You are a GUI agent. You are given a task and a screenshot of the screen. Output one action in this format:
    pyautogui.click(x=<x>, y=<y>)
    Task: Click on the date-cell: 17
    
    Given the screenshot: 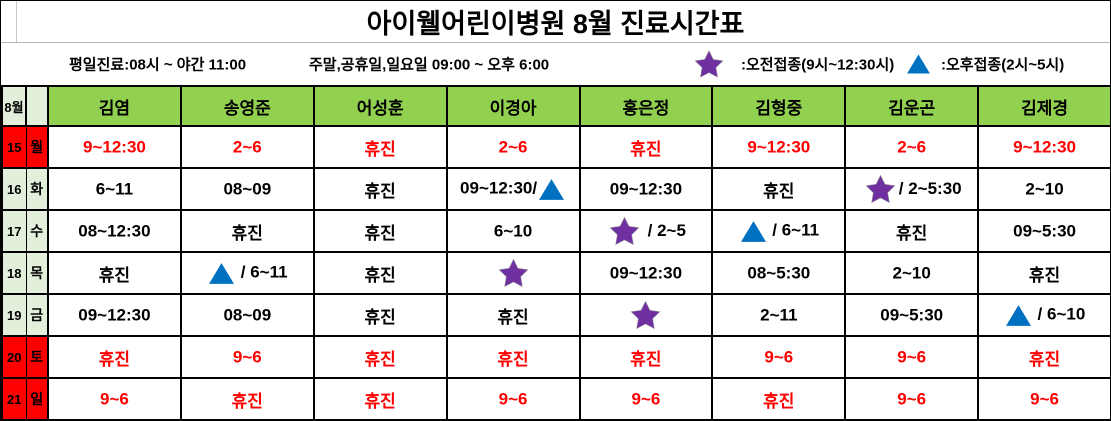 What is the action you would take?
    pyautogui.click(x=14, y=231)
    